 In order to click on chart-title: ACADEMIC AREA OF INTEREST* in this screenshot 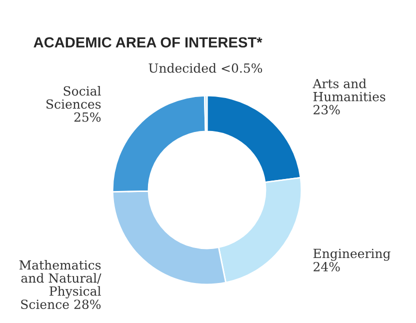, I will do `click(148, 42)`.